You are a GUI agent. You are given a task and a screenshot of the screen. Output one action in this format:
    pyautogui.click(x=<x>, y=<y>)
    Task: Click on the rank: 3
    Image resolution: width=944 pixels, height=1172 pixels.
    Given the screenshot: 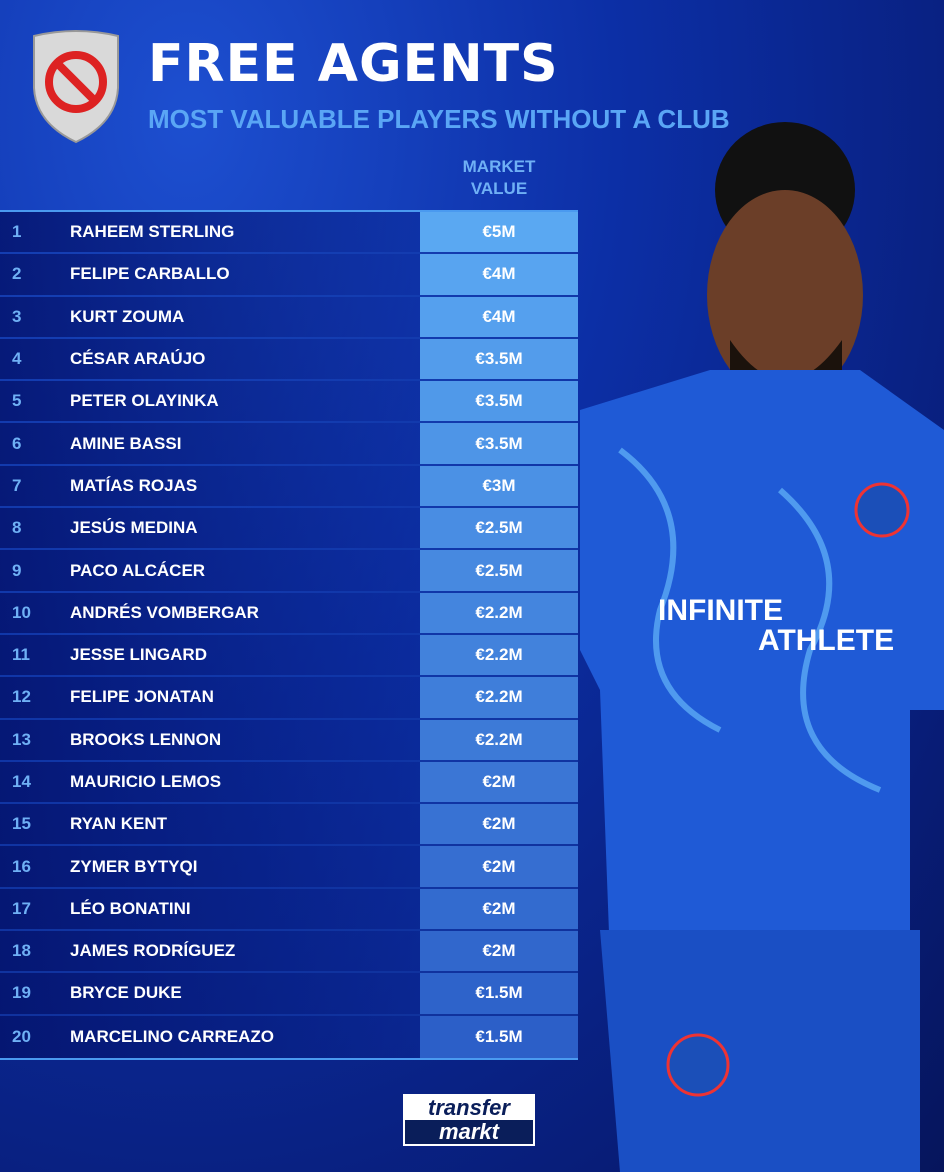 What is the action you would take?
    pyautogui.click(x=17, y=316)
    